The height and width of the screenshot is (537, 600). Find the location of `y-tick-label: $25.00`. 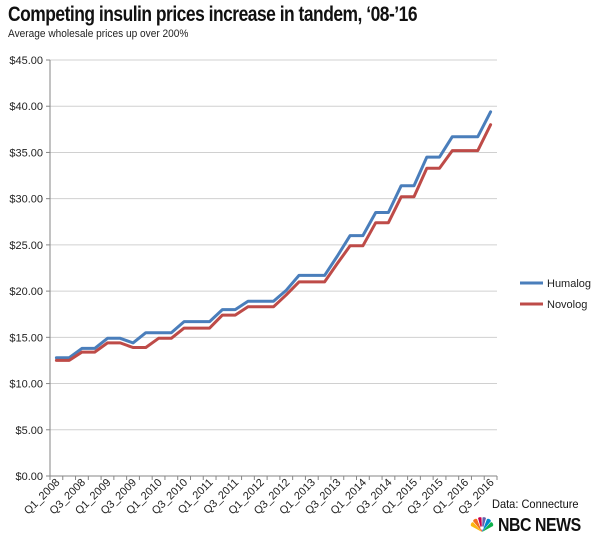

y-tick-label: $25.00 is located at coordinates (26, 246).